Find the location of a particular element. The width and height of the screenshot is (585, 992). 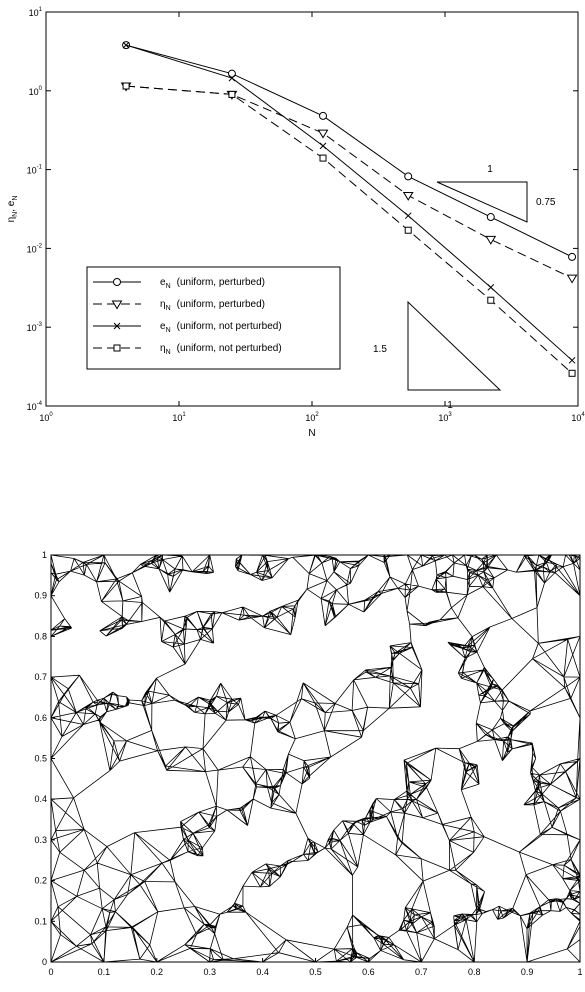

slope-triangle-upper: 1 0.75 is located at coordinates (496, 193).